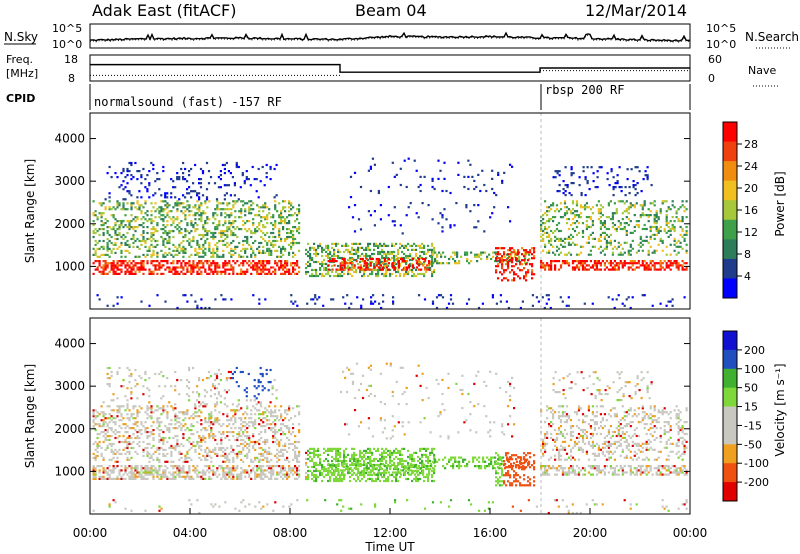 The image size is (800, 554). Describe the element at coordinates (762, 70) in the screenshot. I see `nave-label: Nave` at that location.